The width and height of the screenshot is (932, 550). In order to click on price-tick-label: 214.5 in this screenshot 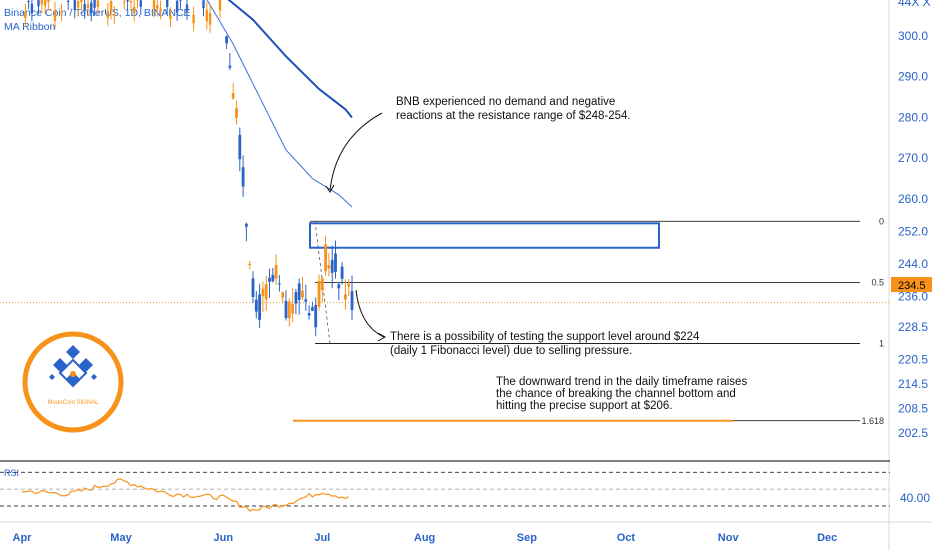, I will do `click(913, 384)`.